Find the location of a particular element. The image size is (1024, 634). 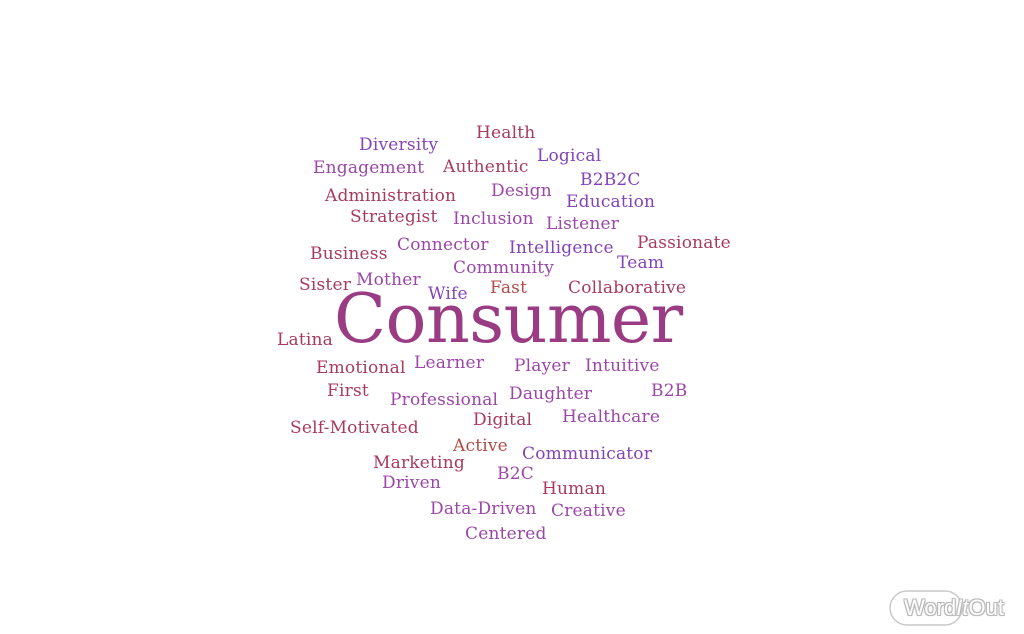

word-healthcare: Healthcare is located at coordinates (611, 417).